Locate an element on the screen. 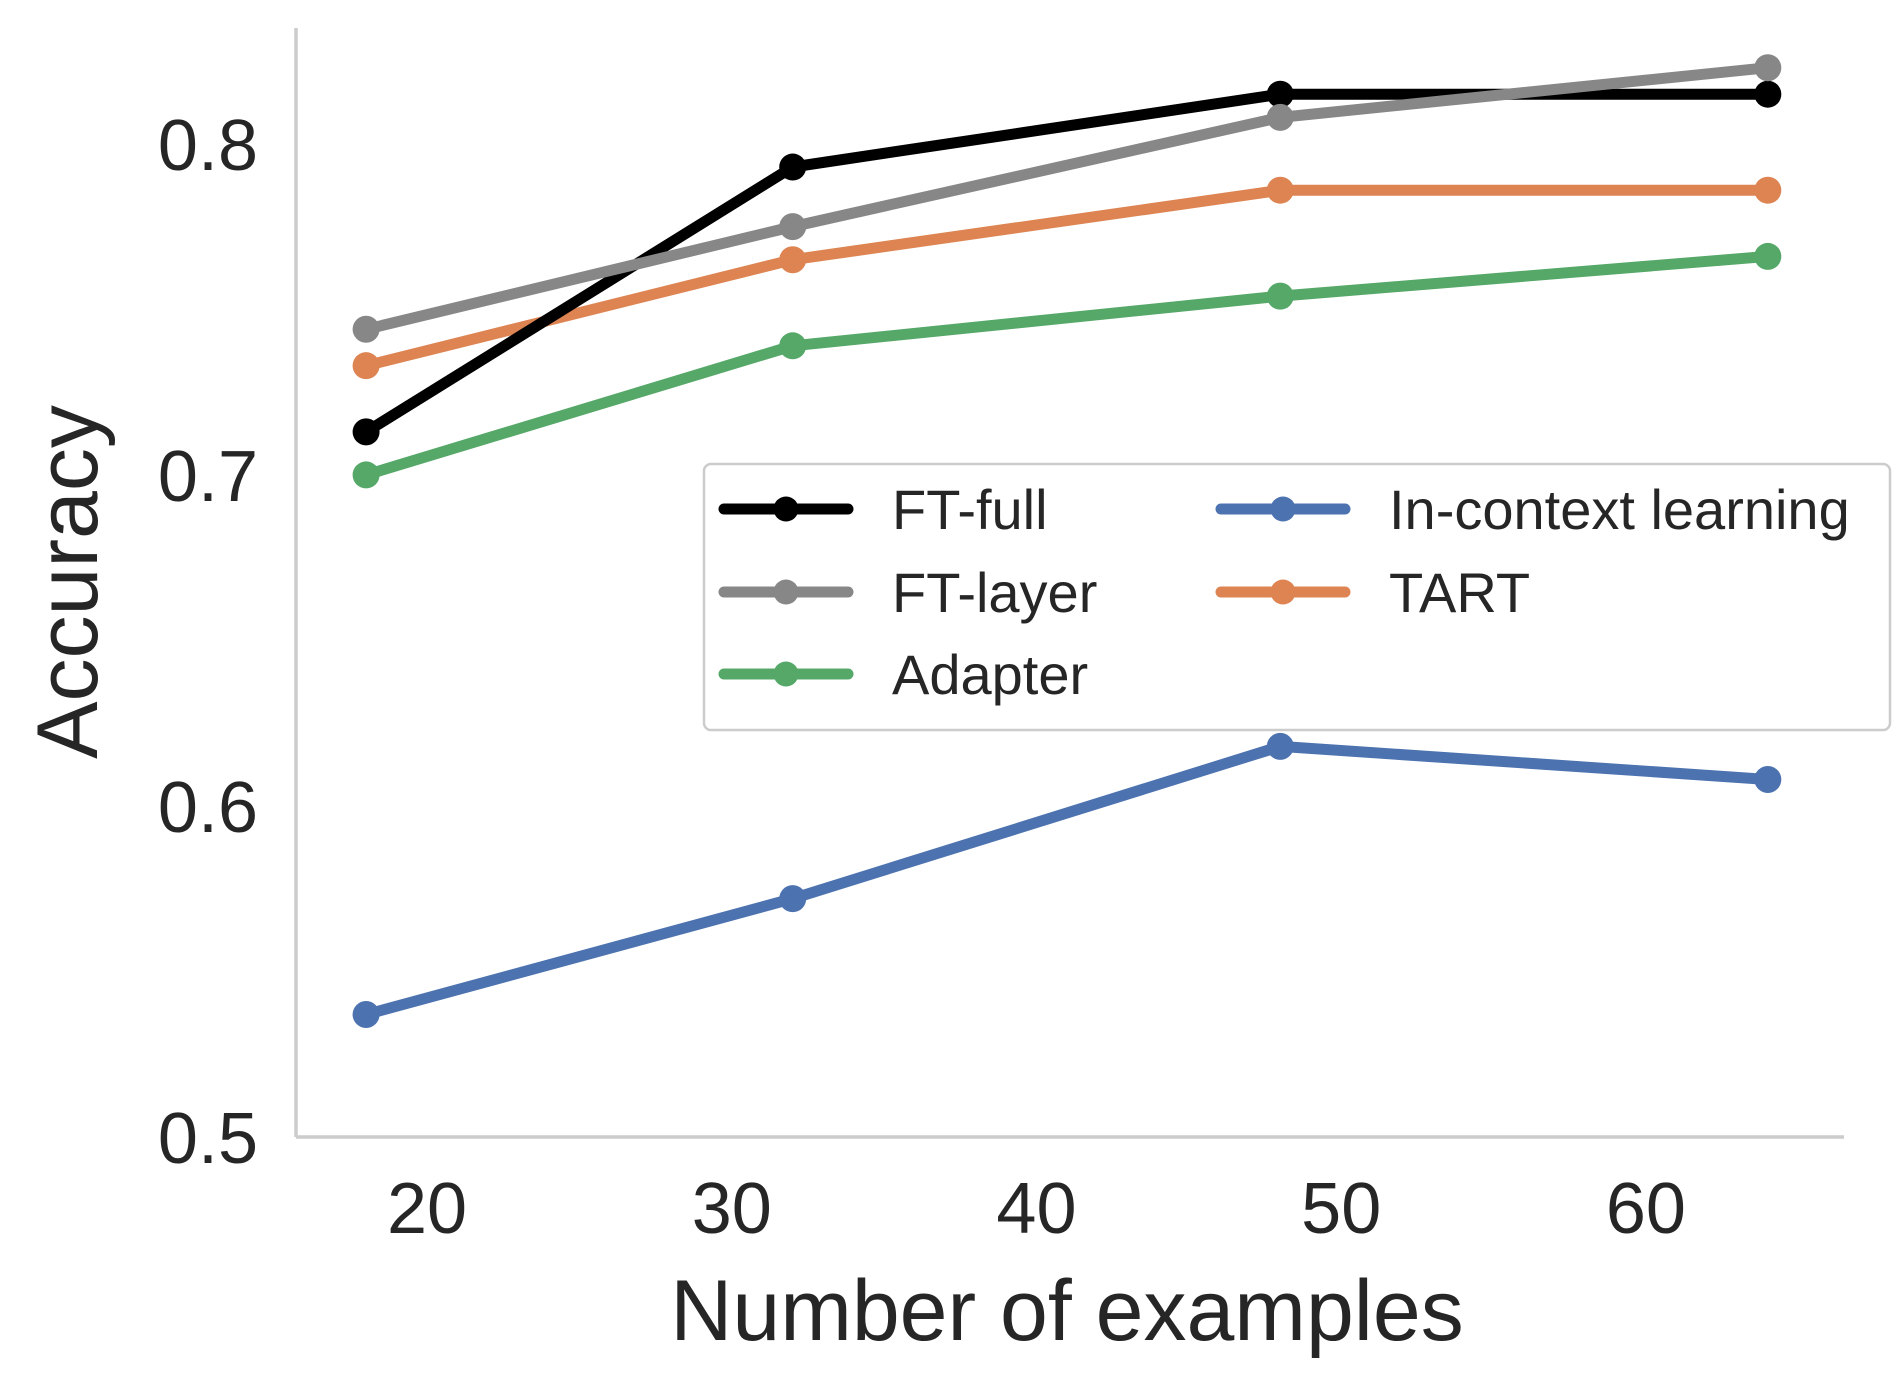 The width and height of the screenshot is (1896, 1389). legend-label: TART is located at coordinates (1459, 592).